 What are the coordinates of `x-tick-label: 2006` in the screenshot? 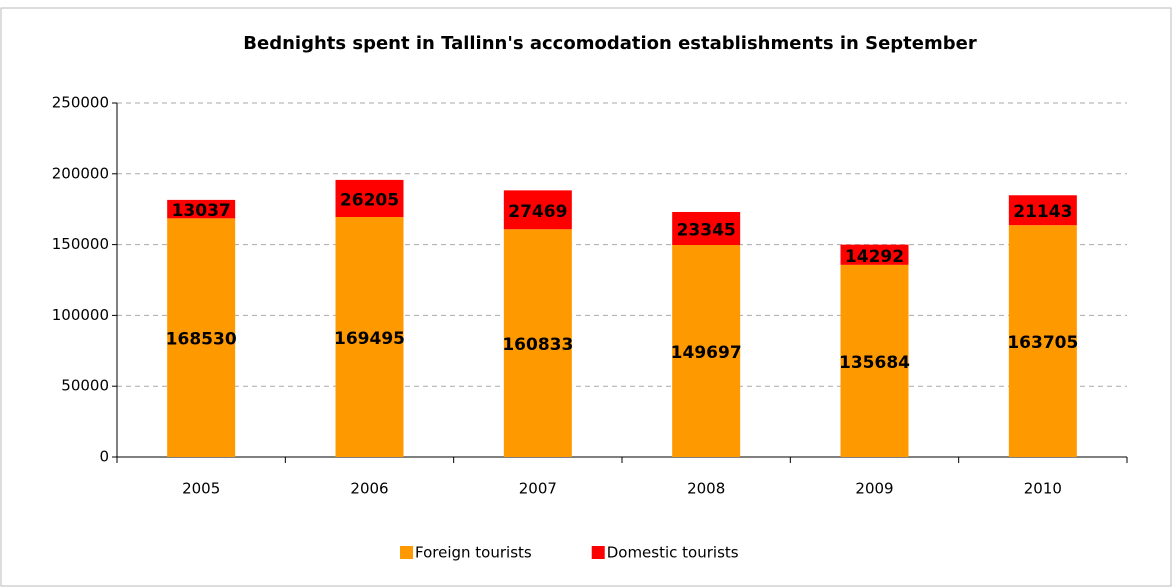 It's located at (369, 489).